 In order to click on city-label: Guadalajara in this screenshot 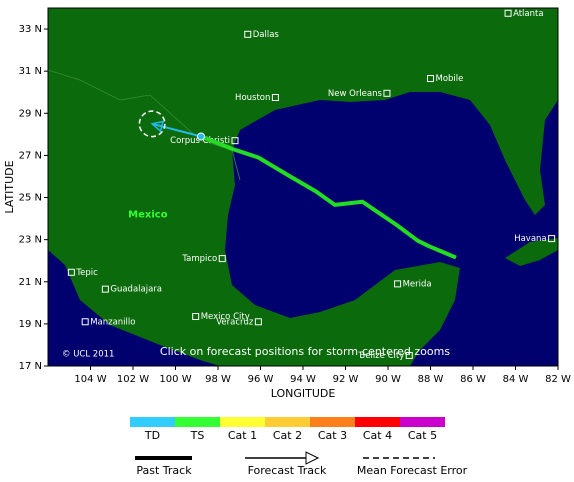, I will do `click(136, 290)`.